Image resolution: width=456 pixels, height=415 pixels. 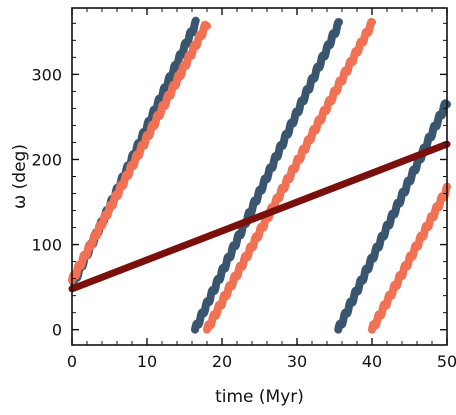 I want to click on y-tick-label: 300, so click(x=46, y=74).